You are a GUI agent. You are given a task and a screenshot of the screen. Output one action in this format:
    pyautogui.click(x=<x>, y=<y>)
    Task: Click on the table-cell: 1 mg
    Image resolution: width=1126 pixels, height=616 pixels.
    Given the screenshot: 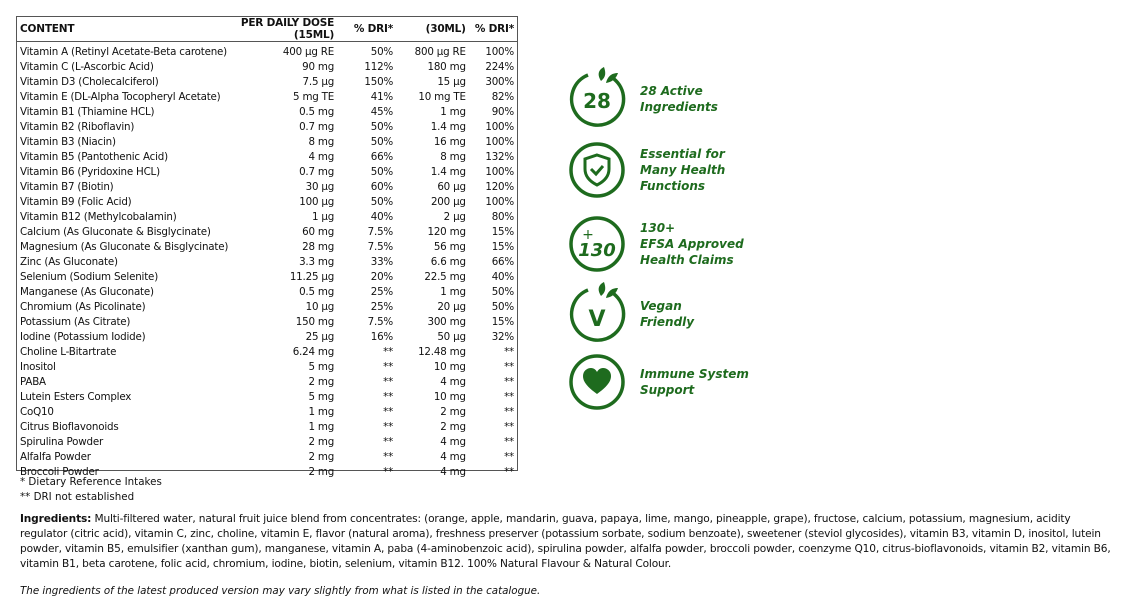 What is the action you would take?
    pyautogui.click(x=321, y=427)
    